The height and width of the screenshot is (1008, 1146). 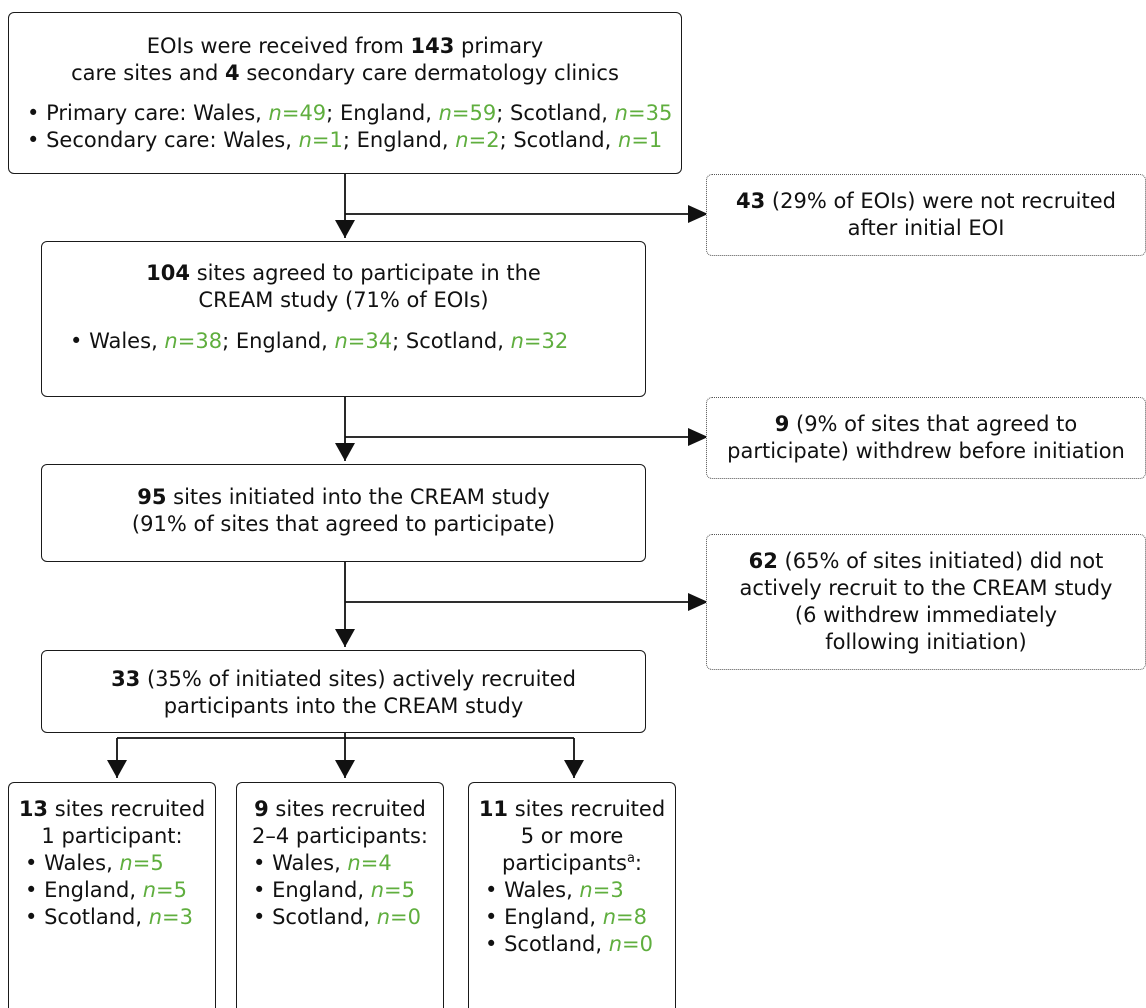 What do you see at coordinates (587, 809) in the screenshot?
I see `text-out3-text1: sites recruited` at bounding box center [587, 809].